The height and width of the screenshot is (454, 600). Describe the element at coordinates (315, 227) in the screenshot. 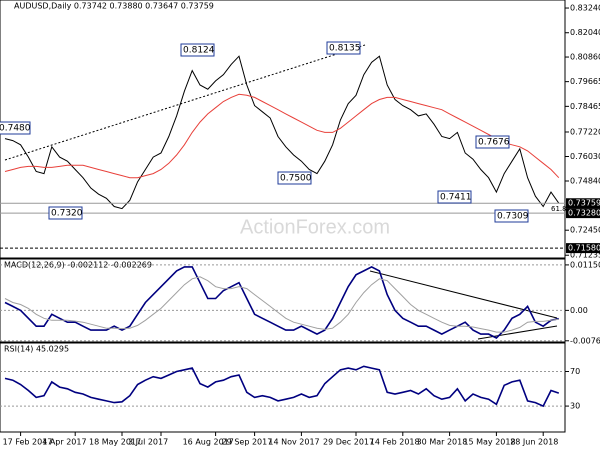

I see `watermark: ActionForex.com` at that location.